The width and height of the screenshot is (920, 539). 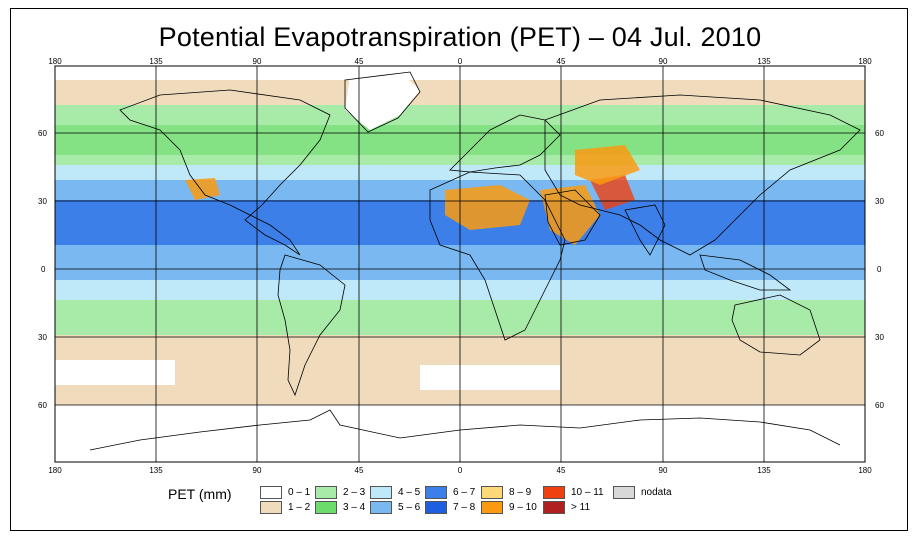 I want to click on legend-title: PET (mm), so click(x=200, y=494).